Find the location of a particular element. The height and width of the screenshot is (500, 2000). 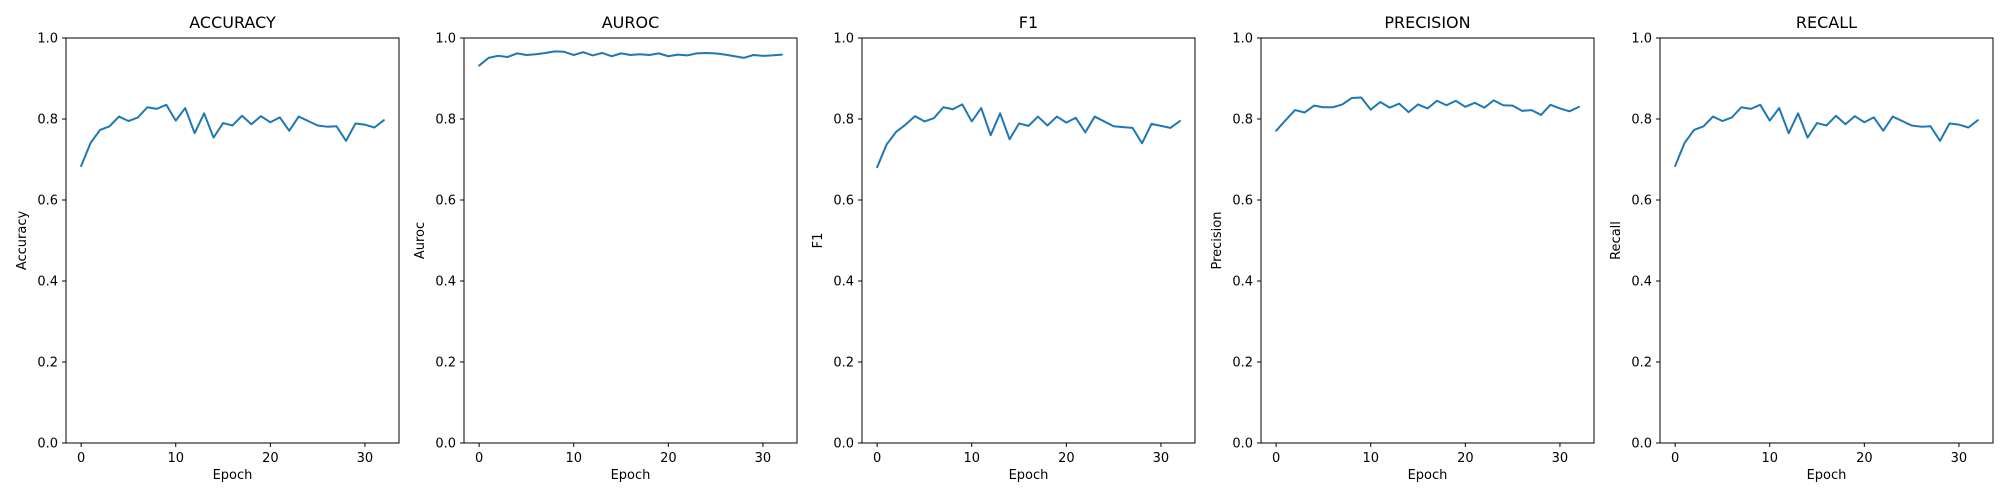

y-axis-label: Auroc is located at coordinates (420, 240).